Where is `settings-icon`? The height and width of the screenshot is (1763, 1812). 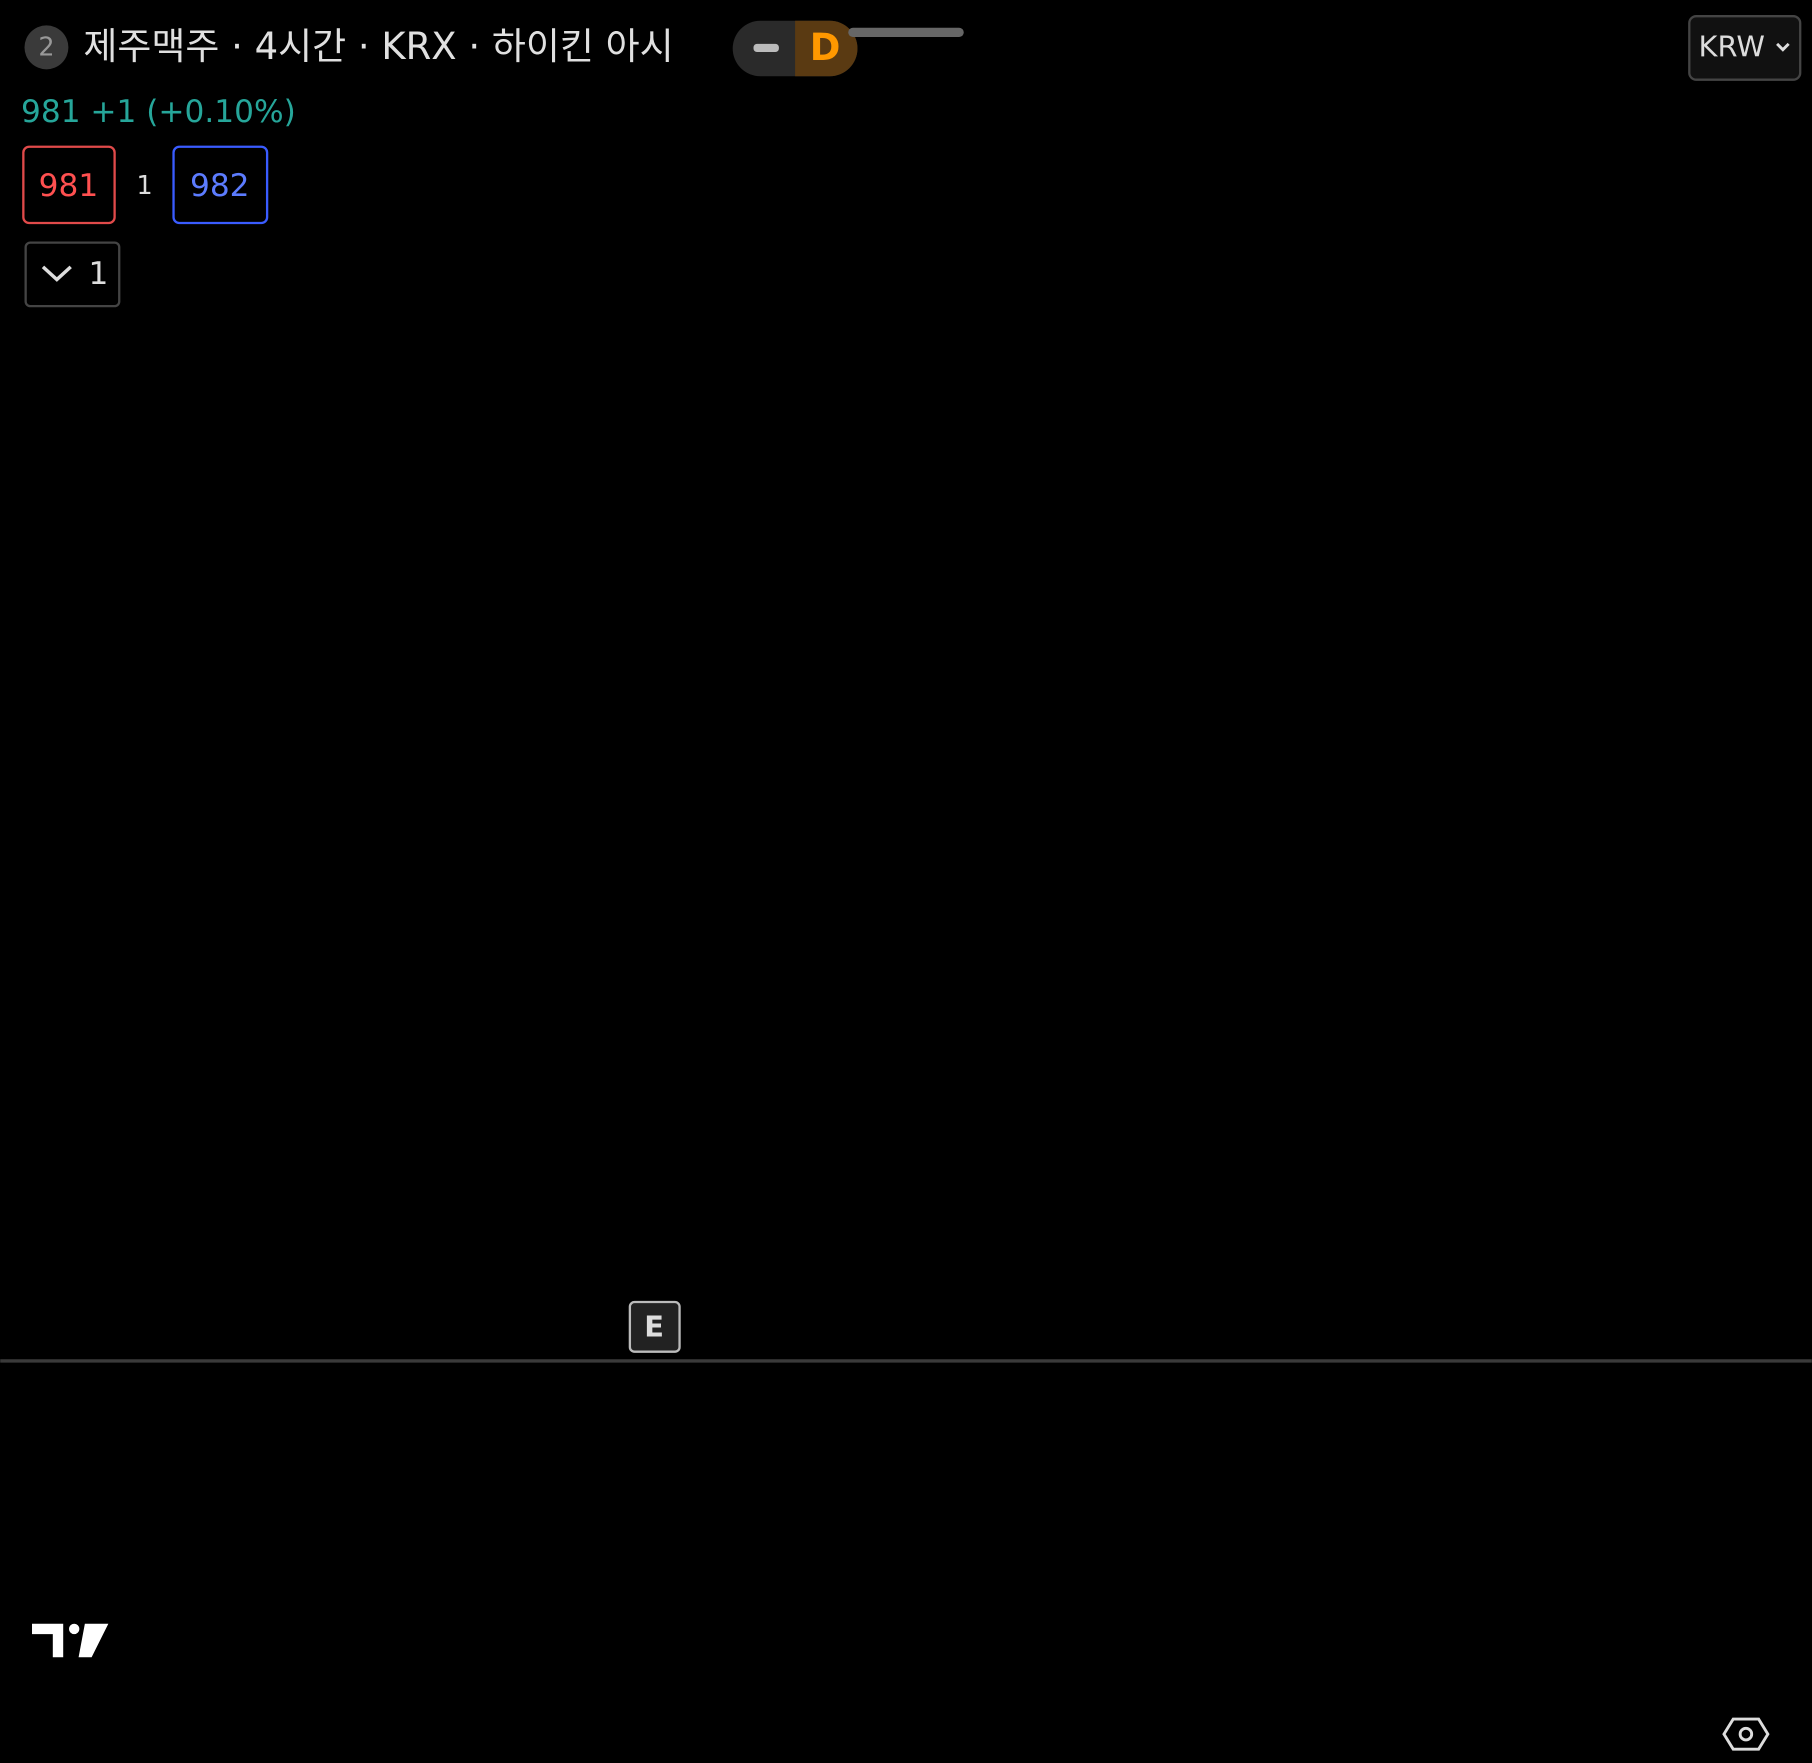 settings-icon is located at coordinates (1746, 1734).